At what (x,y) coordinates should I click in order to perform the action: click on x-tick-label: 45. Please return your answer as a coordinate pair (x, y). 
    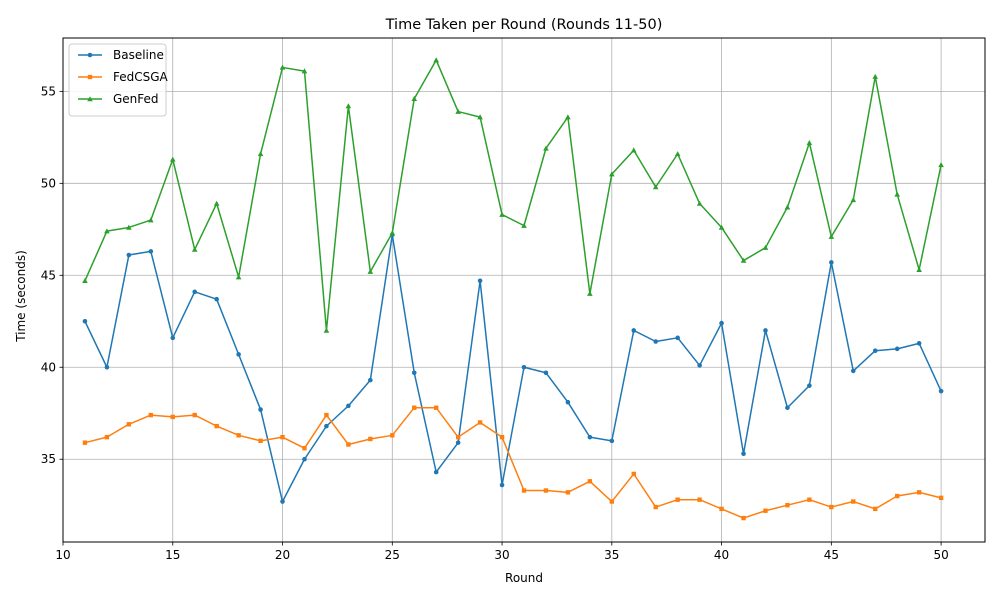
    Looking at the image, I should click on (831, 555).